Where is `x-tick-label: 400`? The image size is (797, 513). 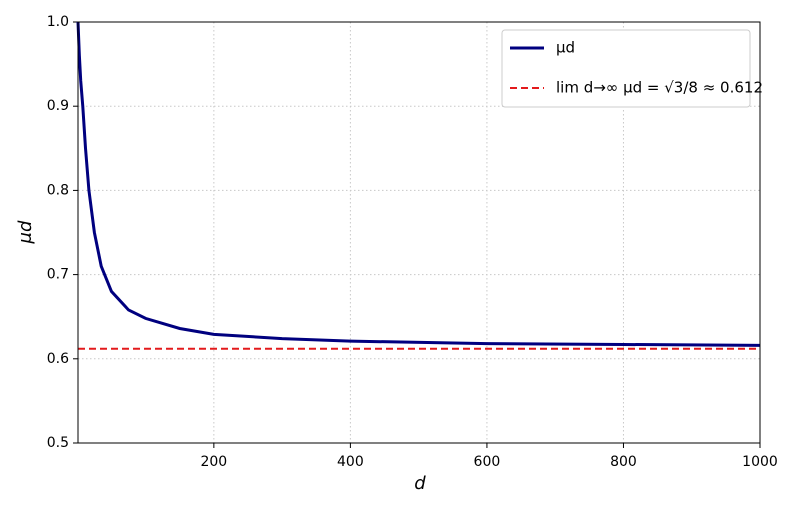 x-tick-label: 400 is located at coordinates (350, 462).